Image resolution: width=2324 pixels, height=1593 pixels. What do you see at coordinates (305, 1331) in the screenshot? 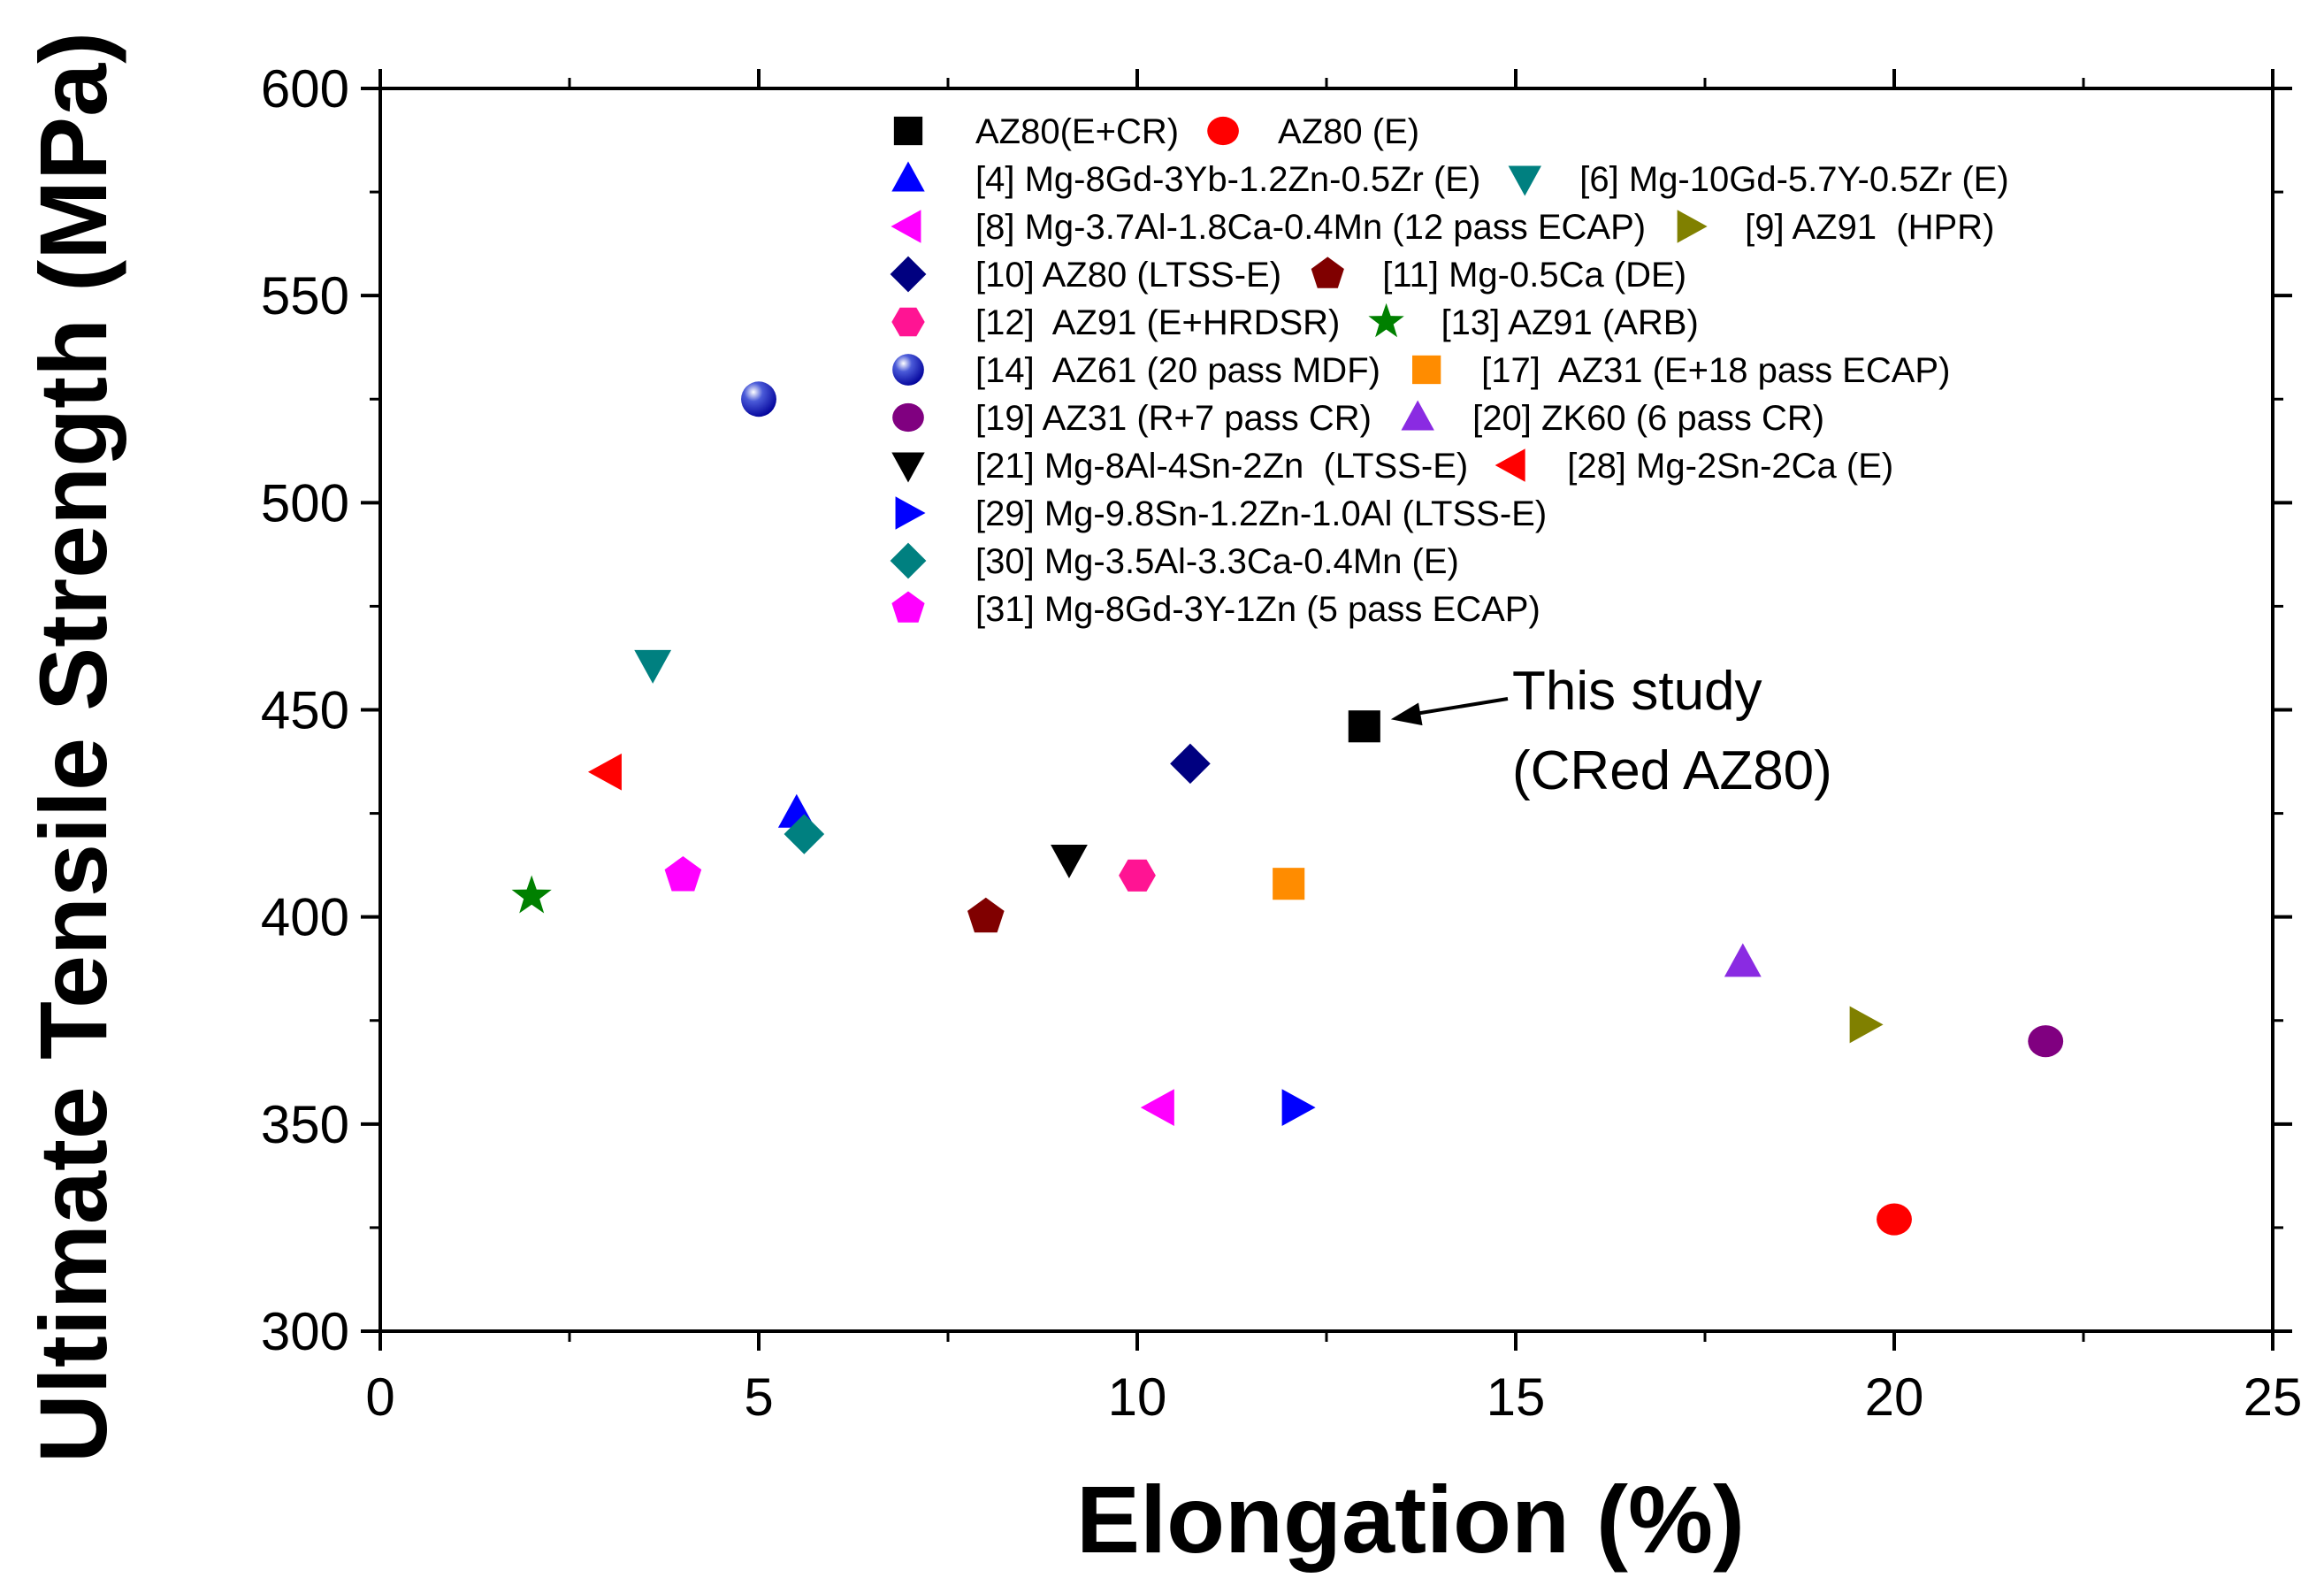
I see `y-tick-label: 300` at bounding box center [305, 1331].